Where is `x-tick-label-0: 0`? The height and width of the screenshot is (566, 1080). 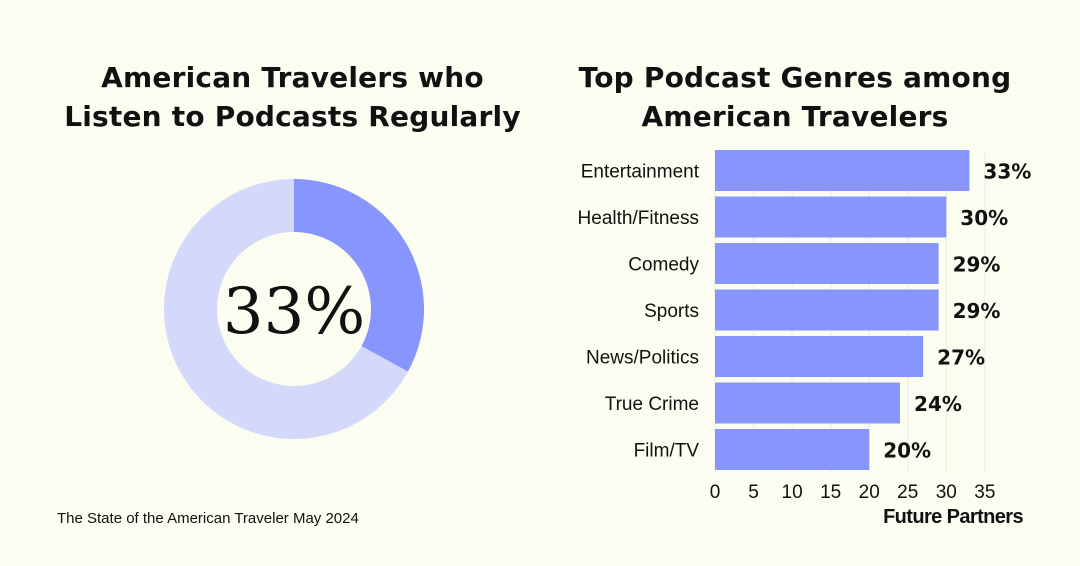 x-tick-label-0: 0 is located at coordinates (715, 492).